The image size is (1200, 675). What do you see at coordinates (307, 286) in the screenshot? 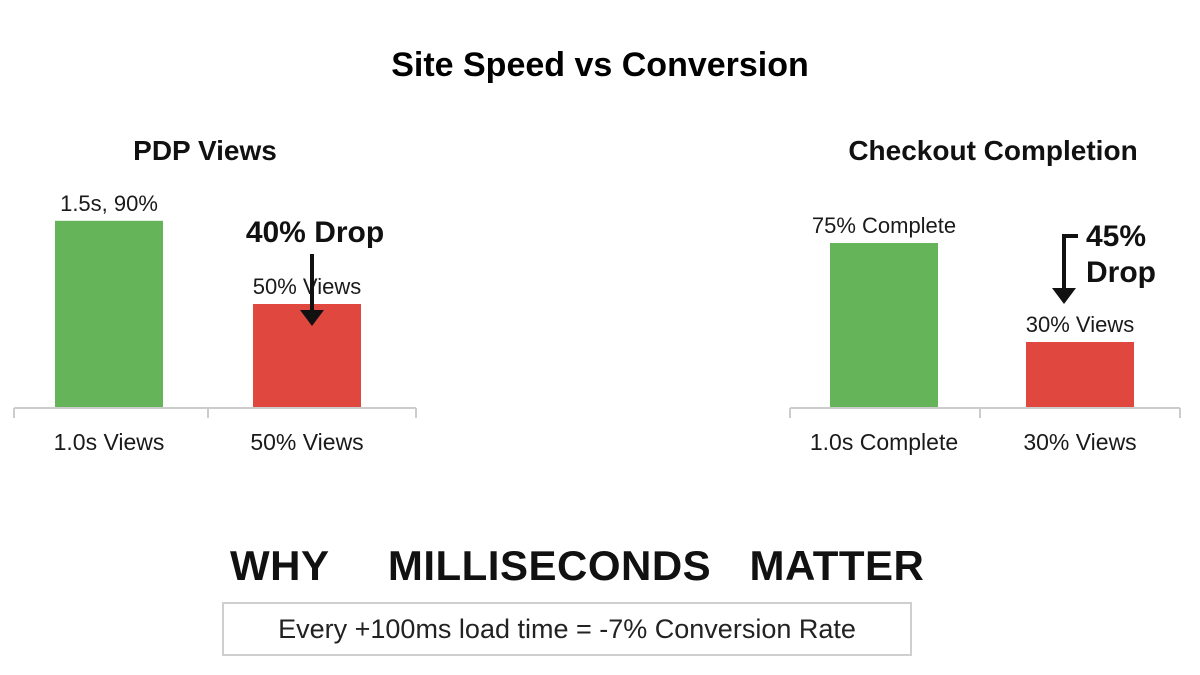
I see `data-label-2: 50% Views` at bounding box center [307, 286].